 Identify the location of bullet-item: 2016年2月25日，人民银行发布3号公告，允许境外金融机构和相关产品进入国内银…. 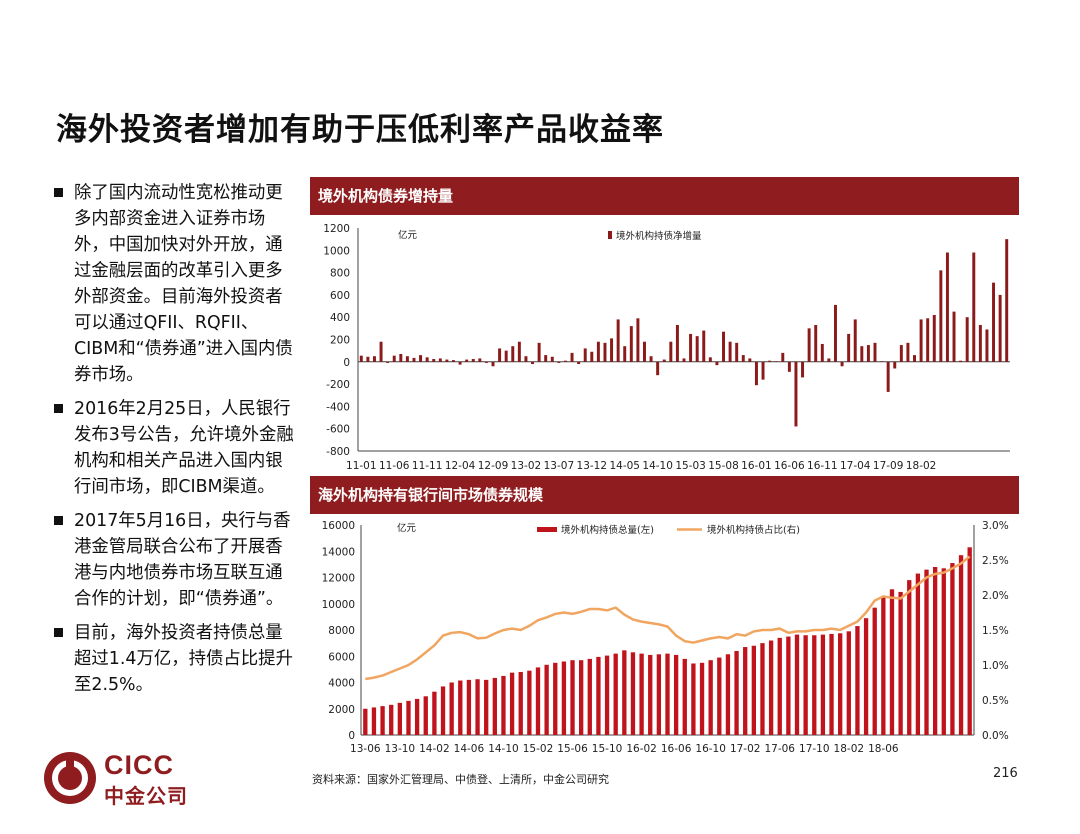
(177, 448).